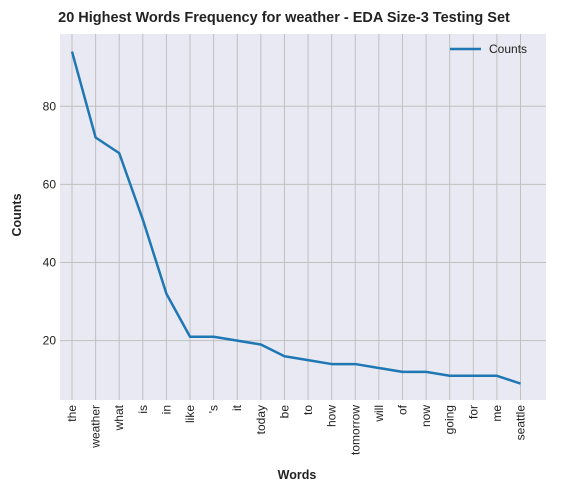 This screenshot has width=567, height=492. What do you see at coordinates (96, 427) in the screenshot?
I see `x-tick-label: weather` at bounding box center [96, 427].